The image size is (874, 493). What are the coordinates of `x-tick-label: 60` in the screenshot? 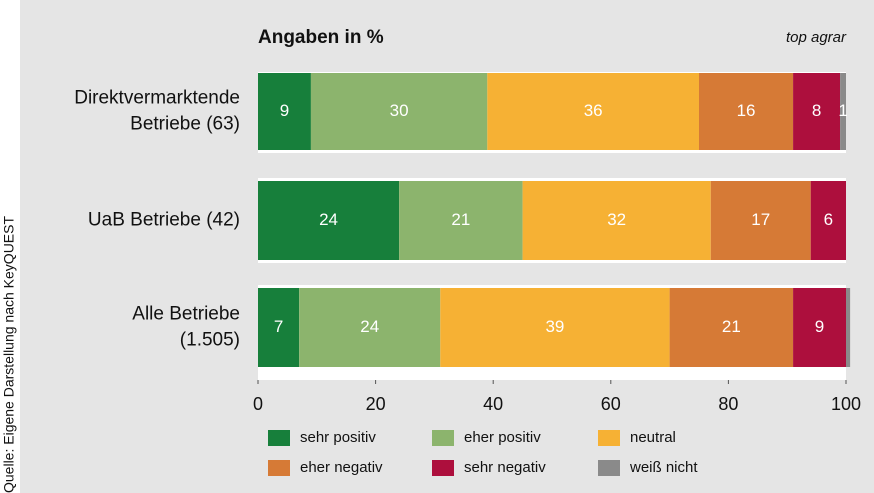 It's located at (611, 404).